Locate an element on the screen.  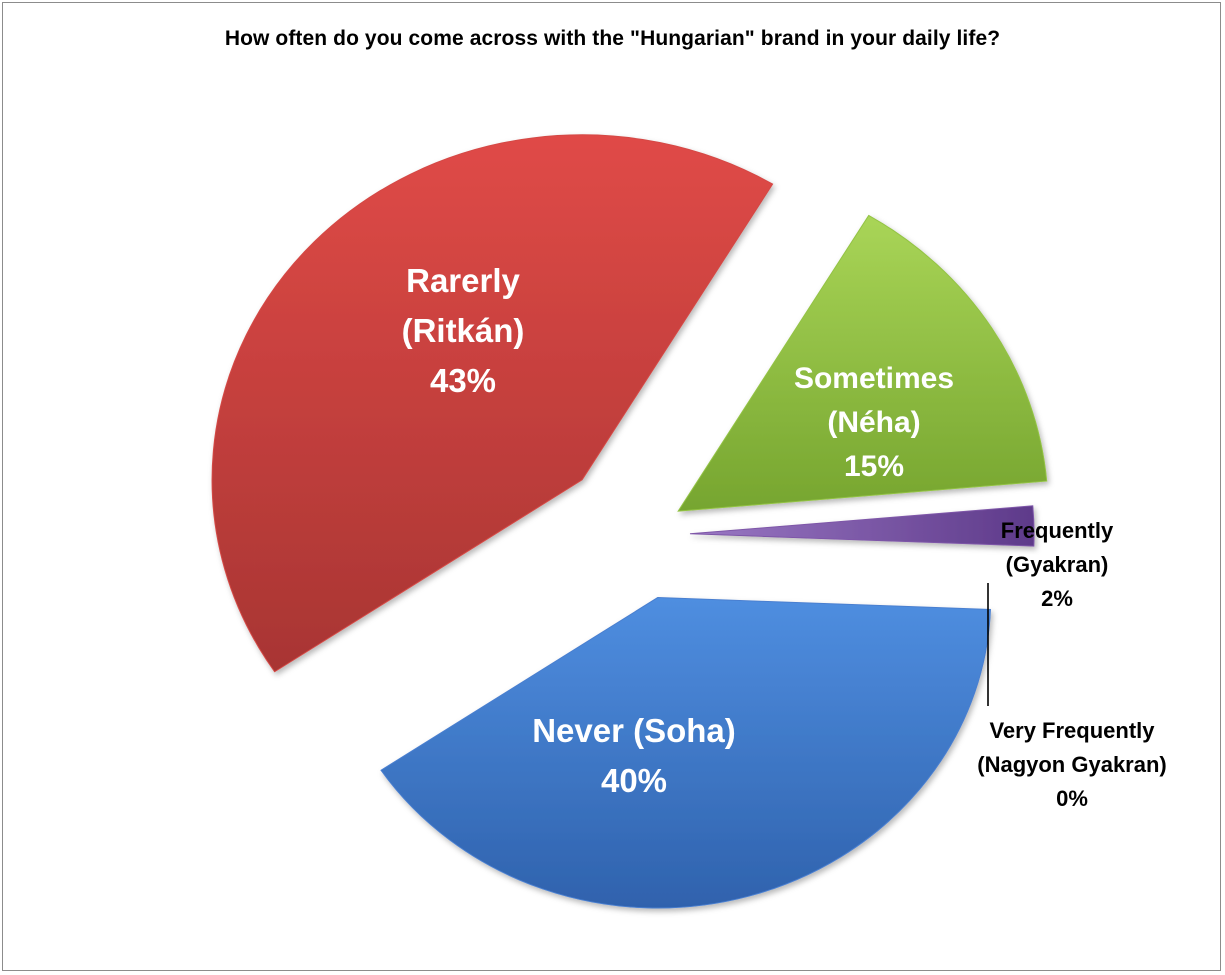
slice-category-label: (Gyakran) is located at coordinates (1057, 564).